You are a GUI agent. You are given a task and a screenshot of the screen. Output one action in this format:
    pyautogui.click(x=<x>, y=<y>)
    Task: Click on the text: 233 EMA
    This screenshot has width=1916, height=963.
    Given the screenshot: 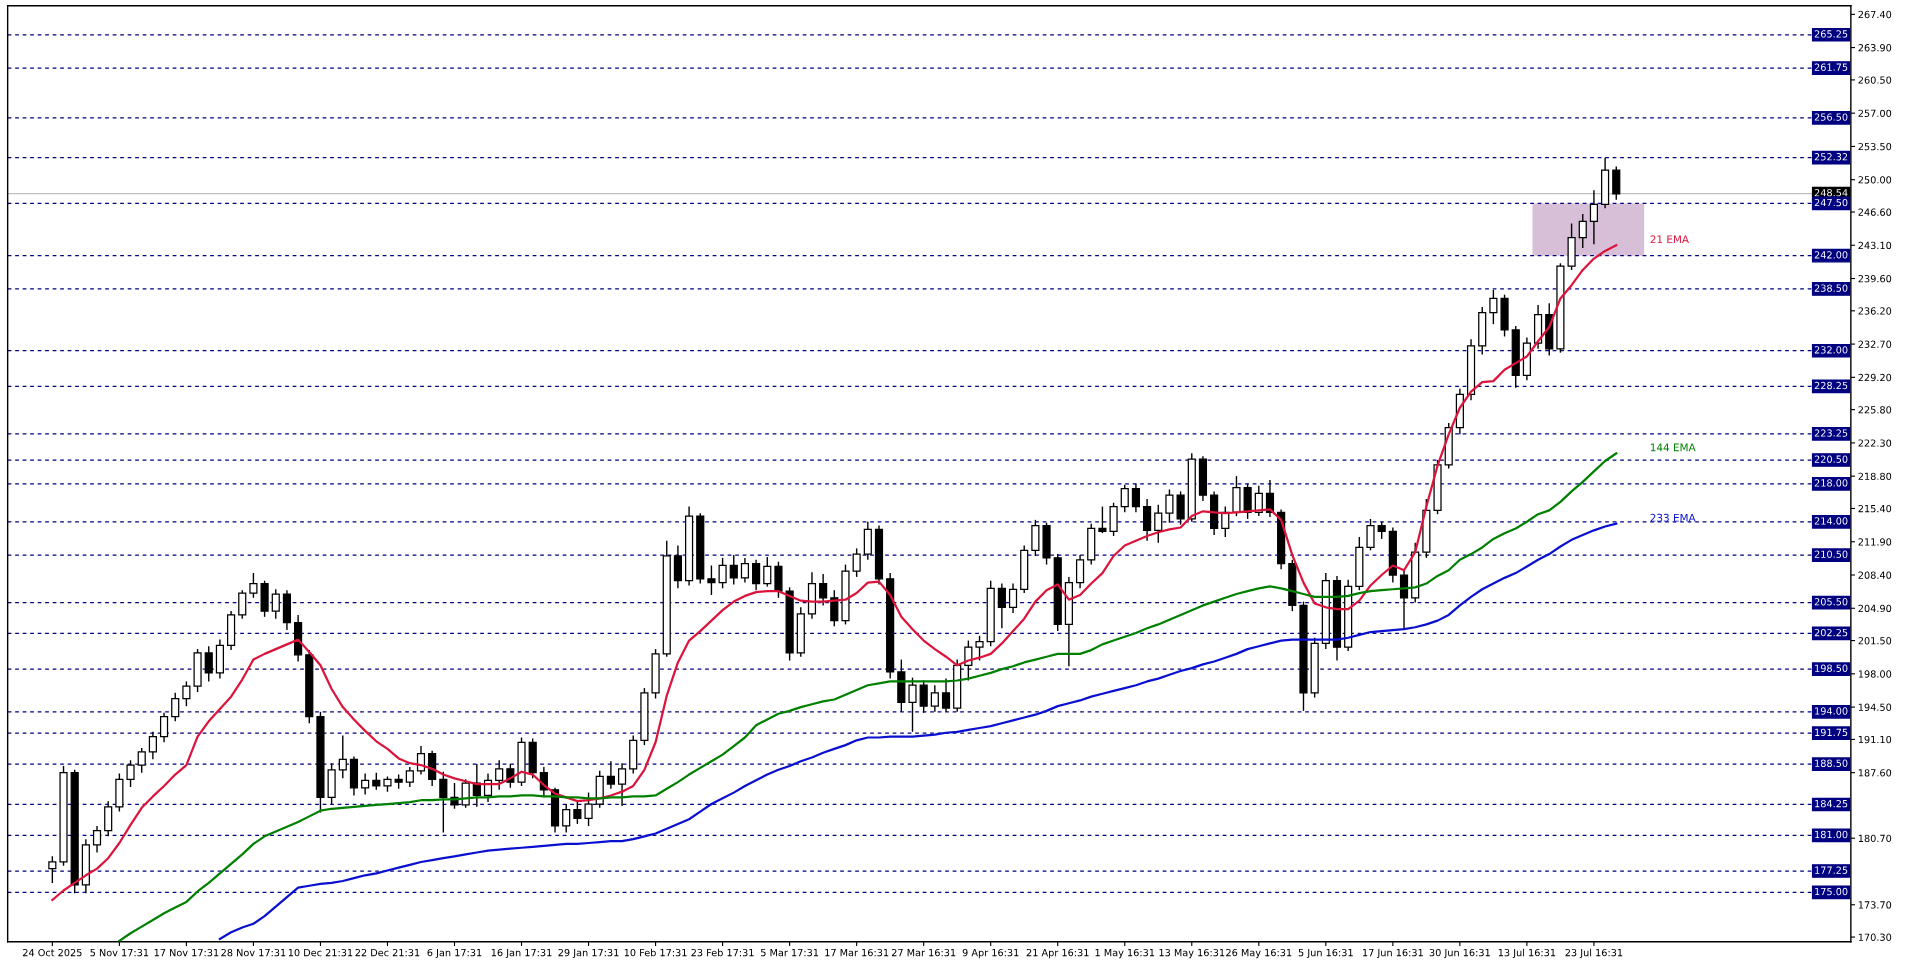 What is the action you would take?
    pyautogui.click(x=1673, y=517)
    